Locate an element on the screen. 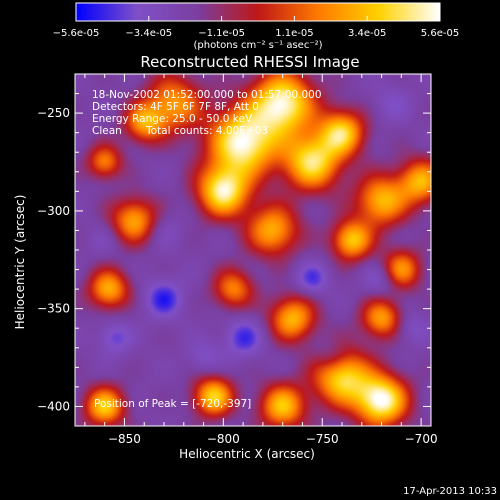 Image resolution: width=500 pixels, height=500 pixels. x-tick-label: −850 is located at coordinates (124, 439).